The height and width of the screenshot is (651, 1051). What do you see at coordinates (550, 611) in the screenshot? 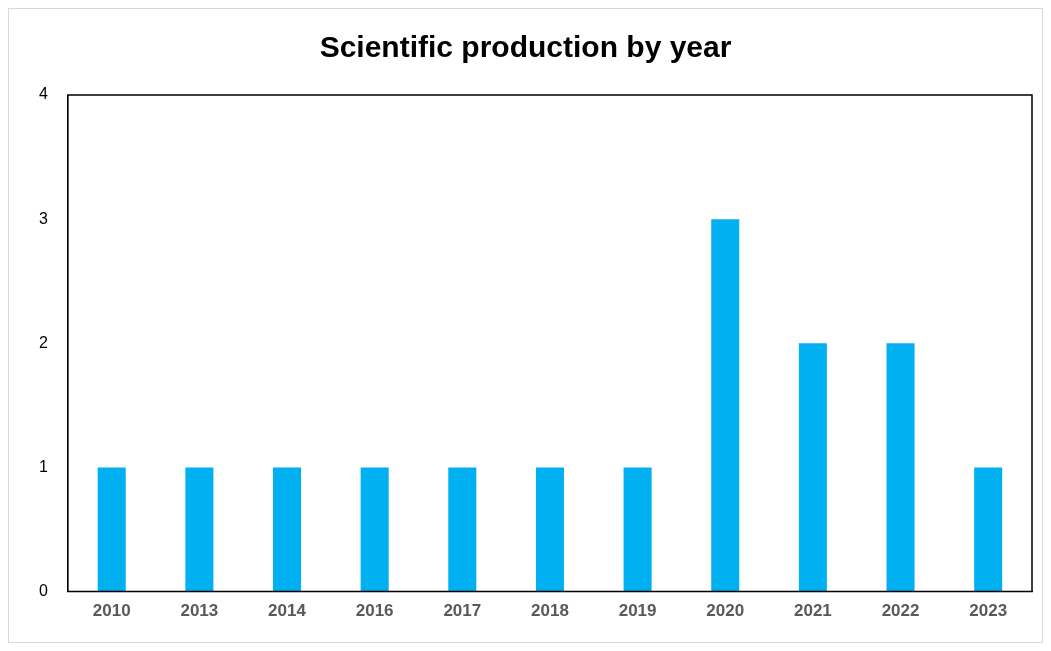
I see `x-tick-label: 2018` at bounding box center [550, 611].